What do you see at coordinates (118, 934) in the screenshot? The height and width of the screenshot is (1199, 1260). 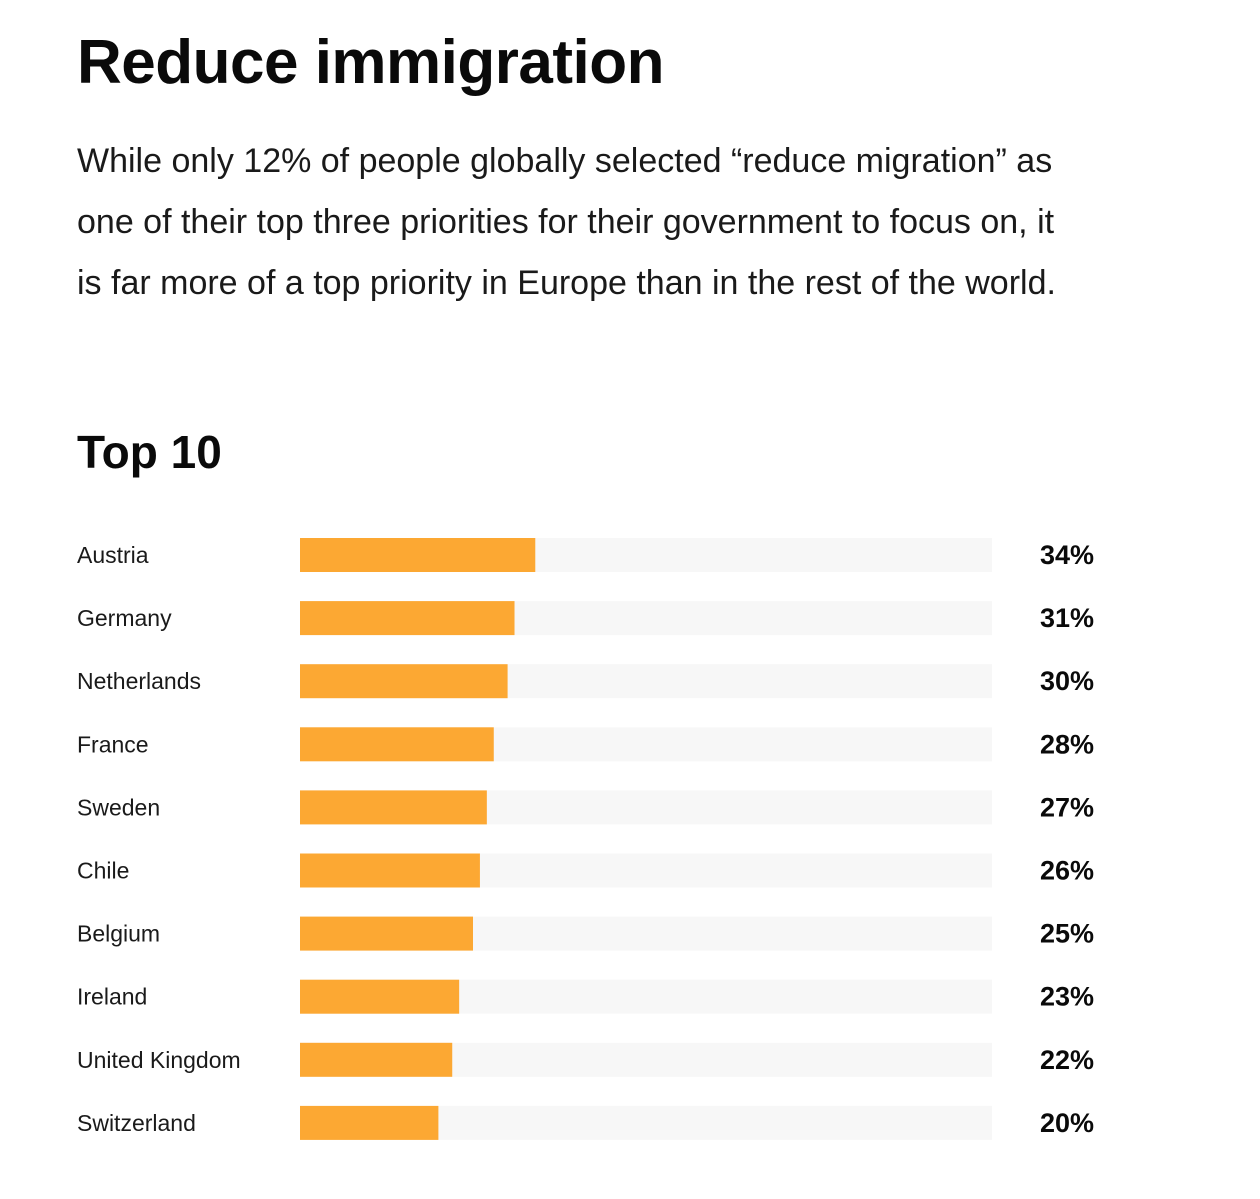 I see `category-label-belgium: Belgium` at bounding box center [118, 934].